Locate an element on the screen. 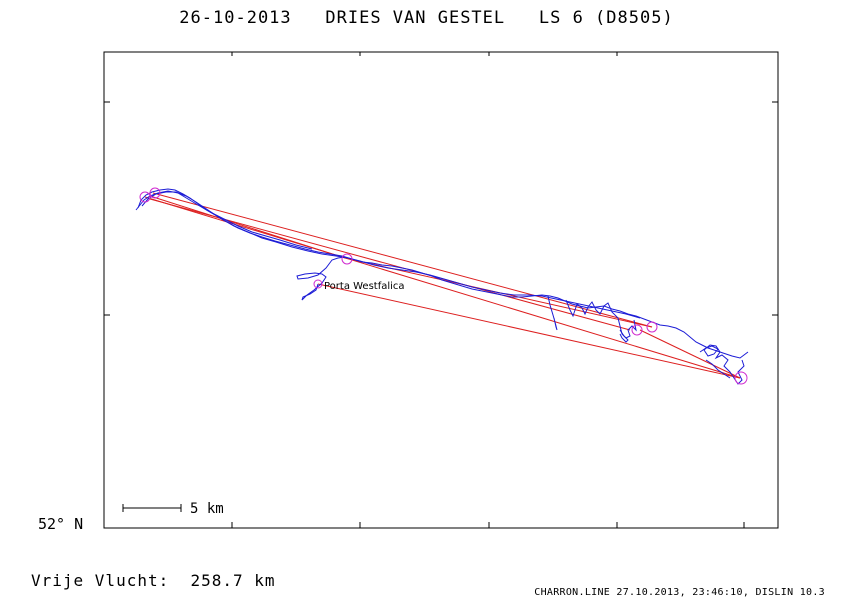 Image resolution: width=853 pixels, height=603 pixels. flight-date: 26-10-2013 is located at coordinates (235, 18).